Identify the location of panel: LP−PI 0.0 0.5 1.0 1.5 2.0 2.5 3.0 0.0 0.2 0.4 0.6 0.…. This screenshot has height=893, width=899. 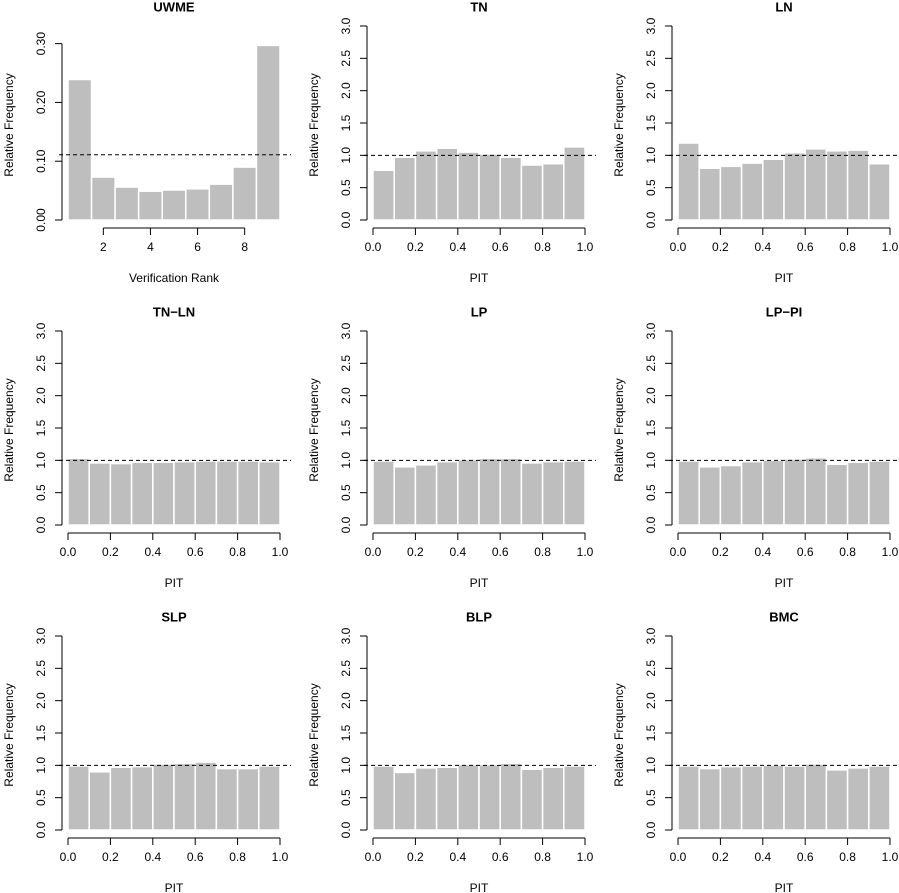
(755, 447).